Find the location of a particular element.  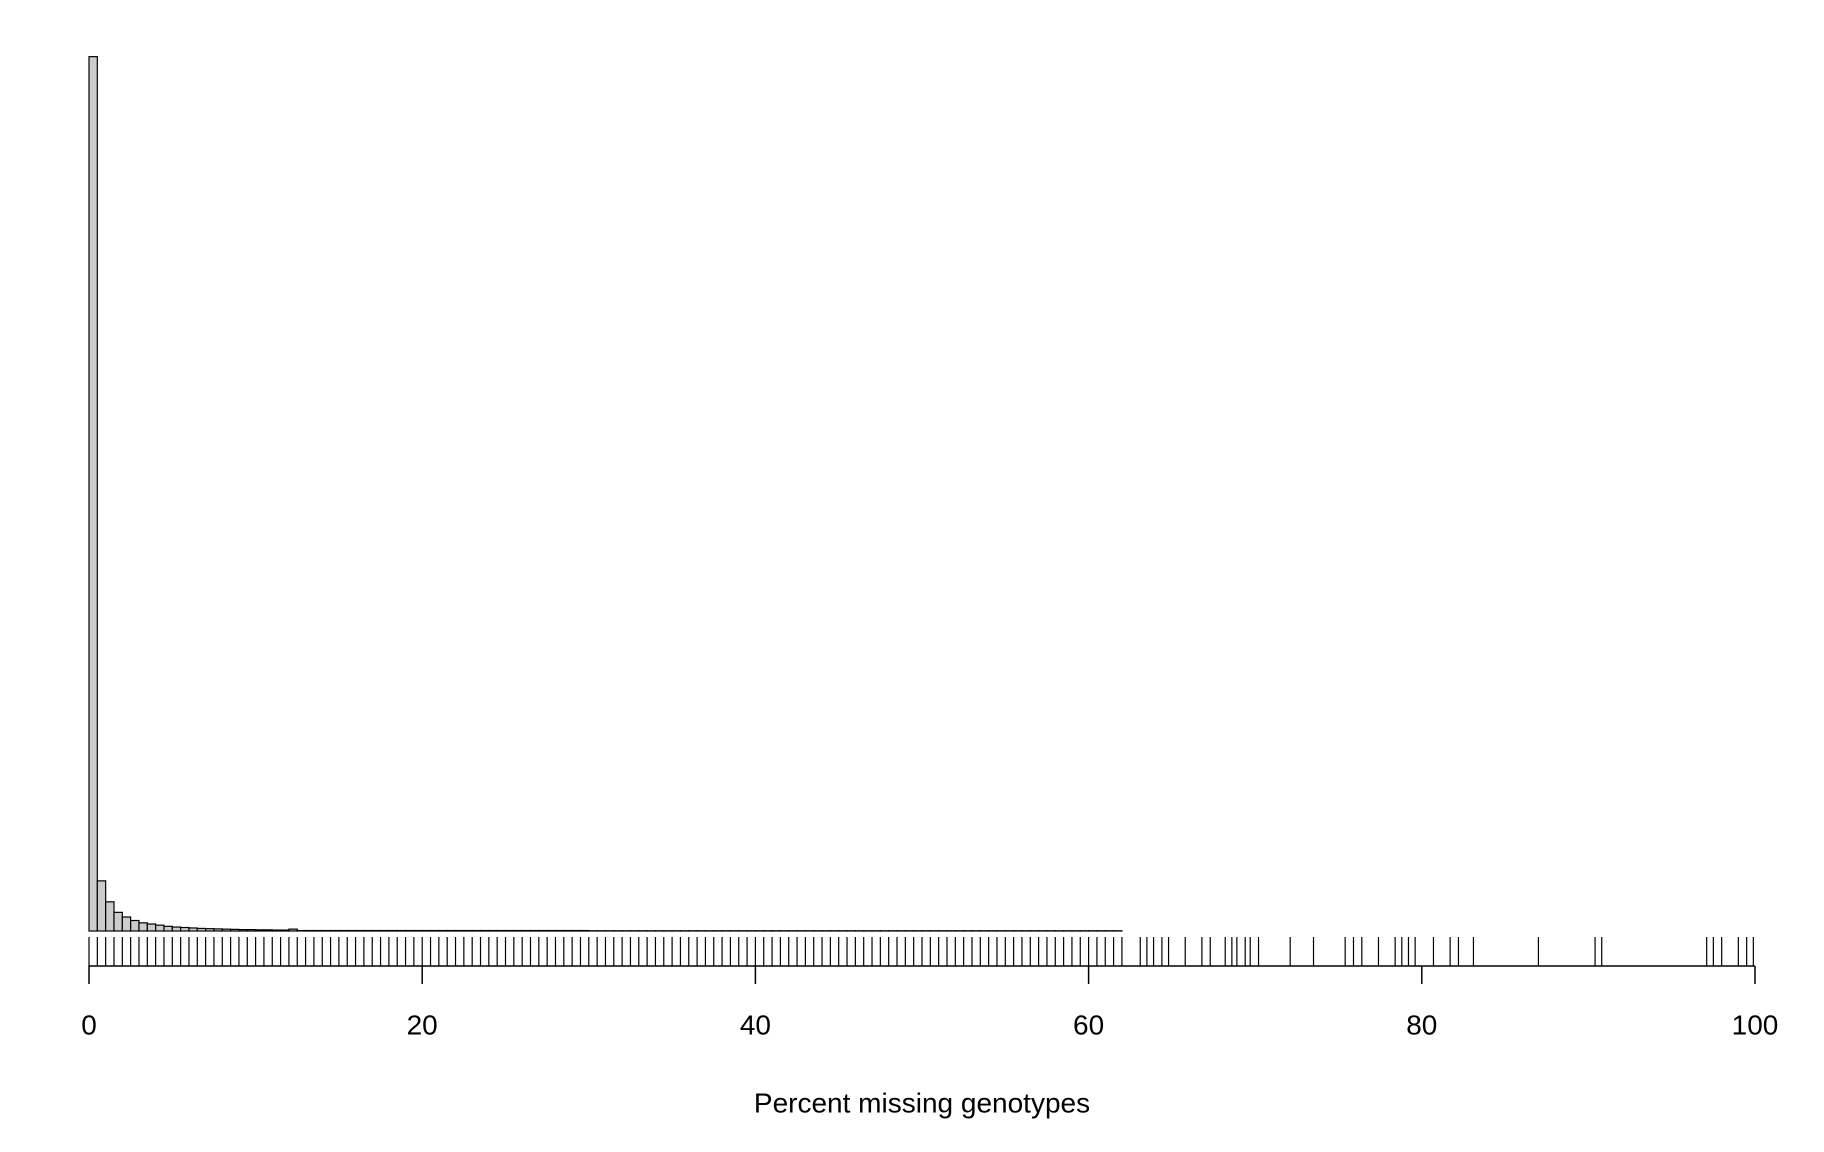

x-tick-label: 100 is located at coordinates (1755, 1024).